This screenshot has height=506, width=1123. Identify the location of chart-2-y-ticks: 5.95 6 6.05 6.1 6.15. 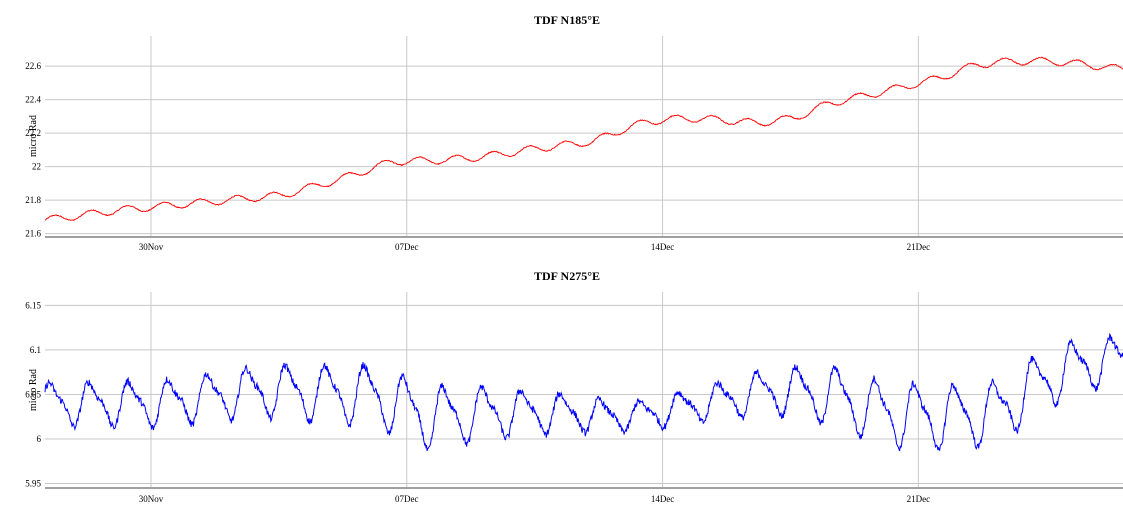
(33, 394).